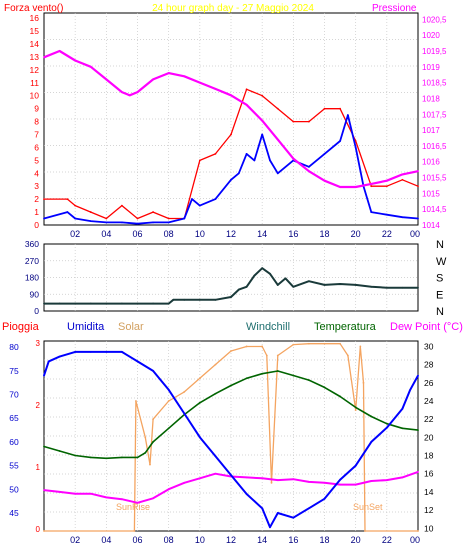 This screenshot has height=555, width=466. I want to click on y-right-tick-label: 1019, so click(431, 67).